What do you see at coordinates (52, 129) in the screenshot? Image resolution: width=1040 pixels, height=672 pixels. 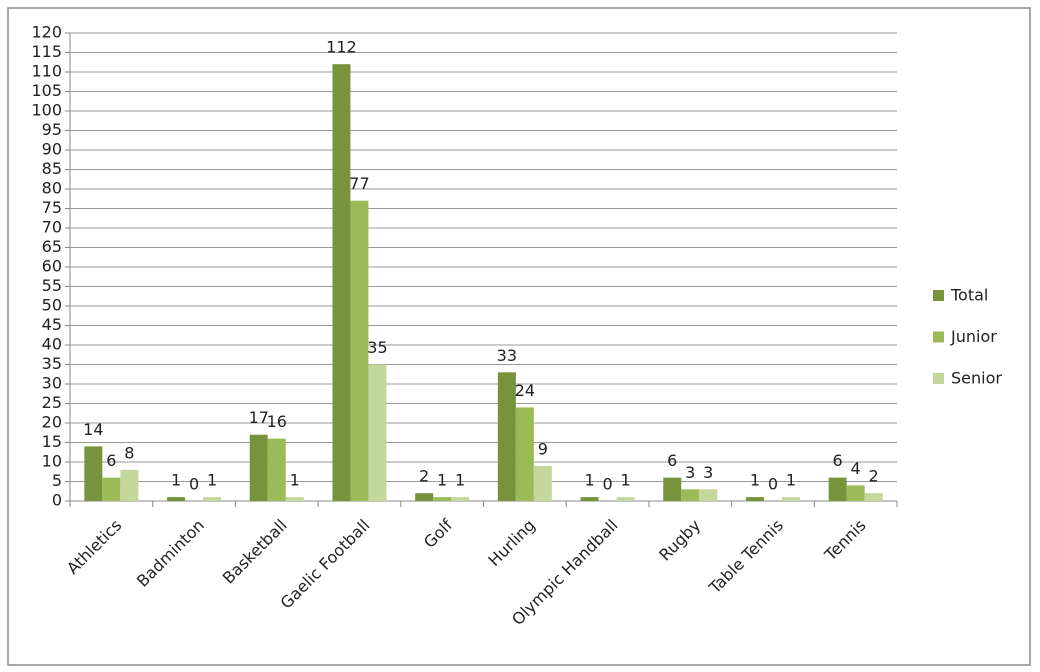 I see `y-tick-label: 95` at bounding box center [52, 129].